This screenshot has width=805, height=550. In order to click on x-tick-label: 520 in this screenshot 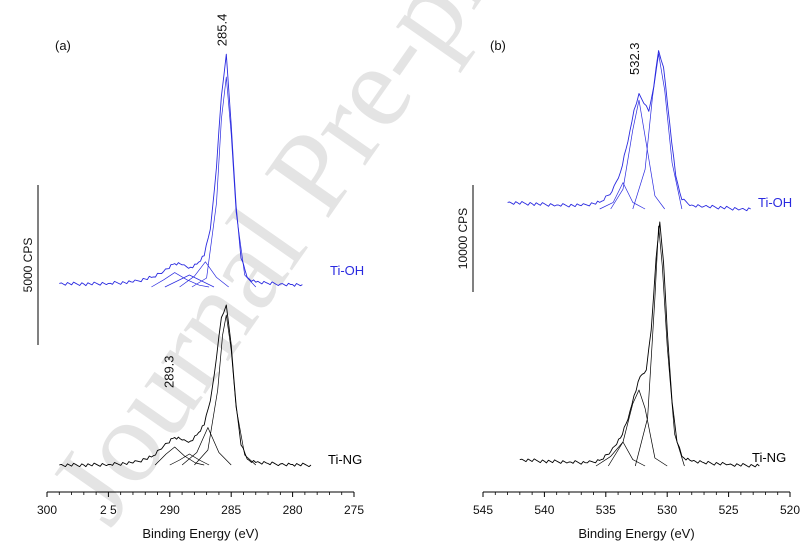, I will do `click(790, 510)`.